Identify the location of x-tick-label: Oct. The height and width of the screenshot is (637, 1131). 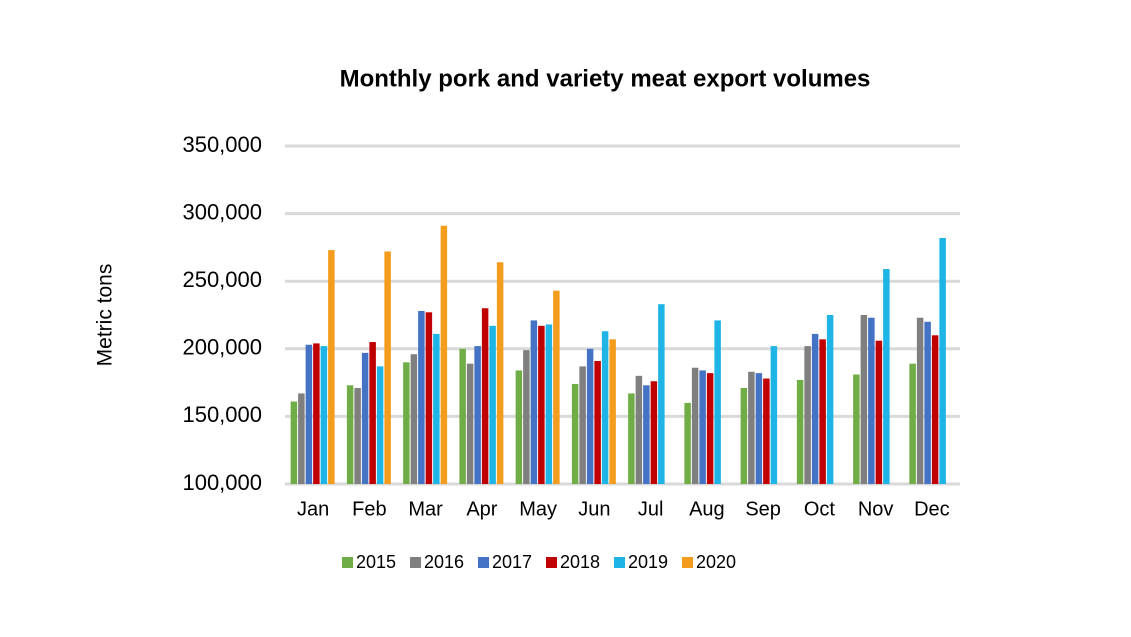
(820, 509).